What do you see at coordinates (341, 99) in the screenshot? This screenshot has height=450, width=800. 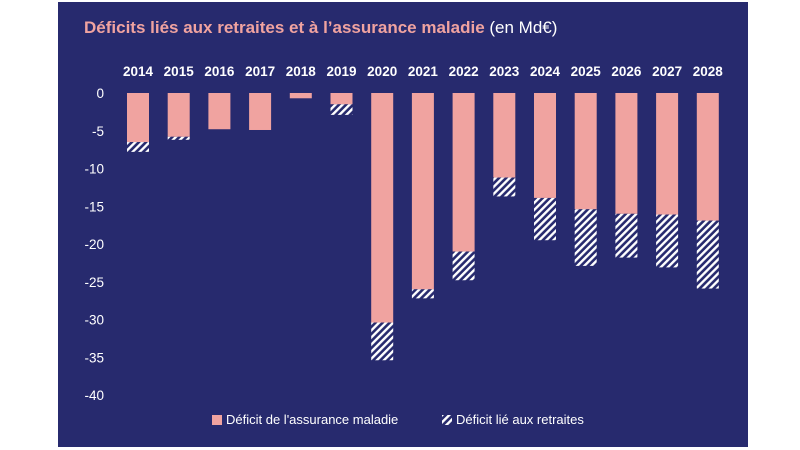 I see `bar-health-2019` at bounding box center [341, 99].